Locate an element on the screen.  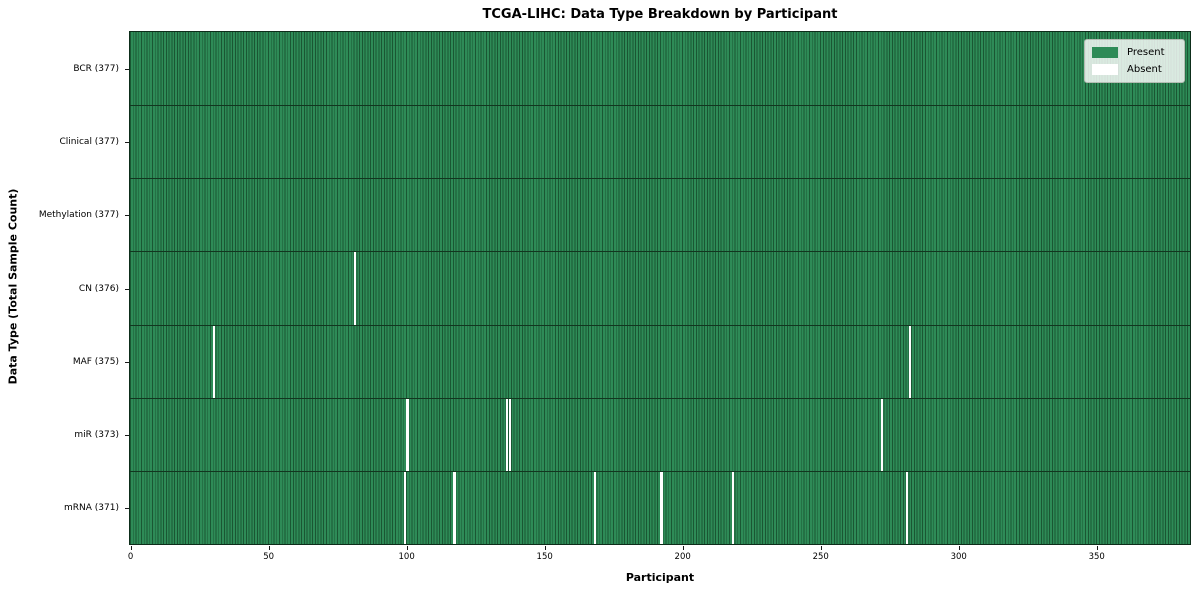
legend: Present Absent is located at coordinates (1134, 61).